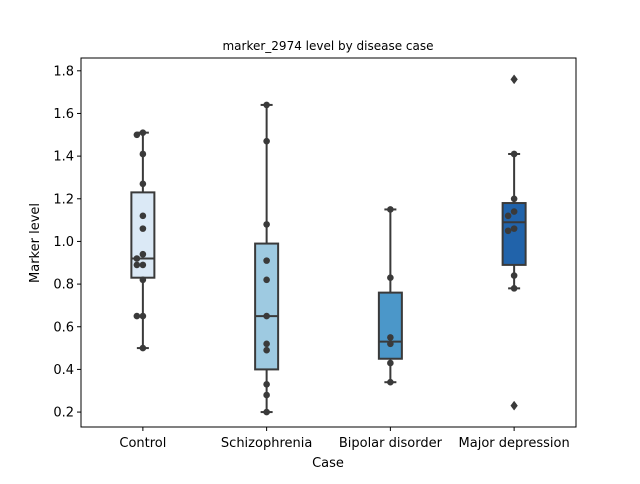  I want to click on box-bipolar-disorder, so click(390, 325).